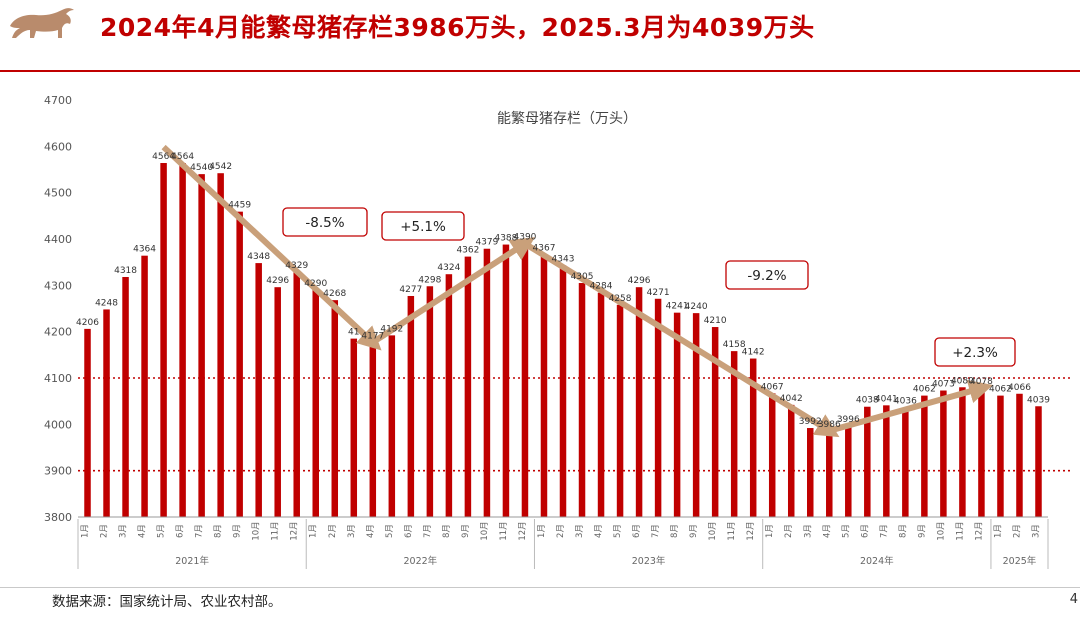  Describe the element at coordinates (1020, 561) in the screenshot. I see `year-label: 2025年` at that location.